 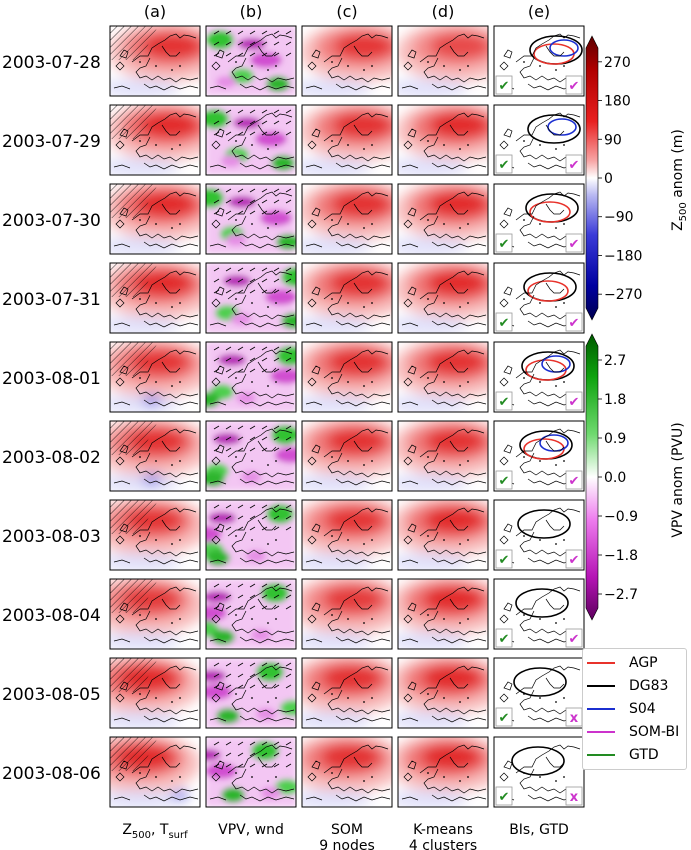 What do you see at coordinates (51, 300) in the screenshot?
I see `row-date-label: 2003-07-31` at bounding box center [51, 300].